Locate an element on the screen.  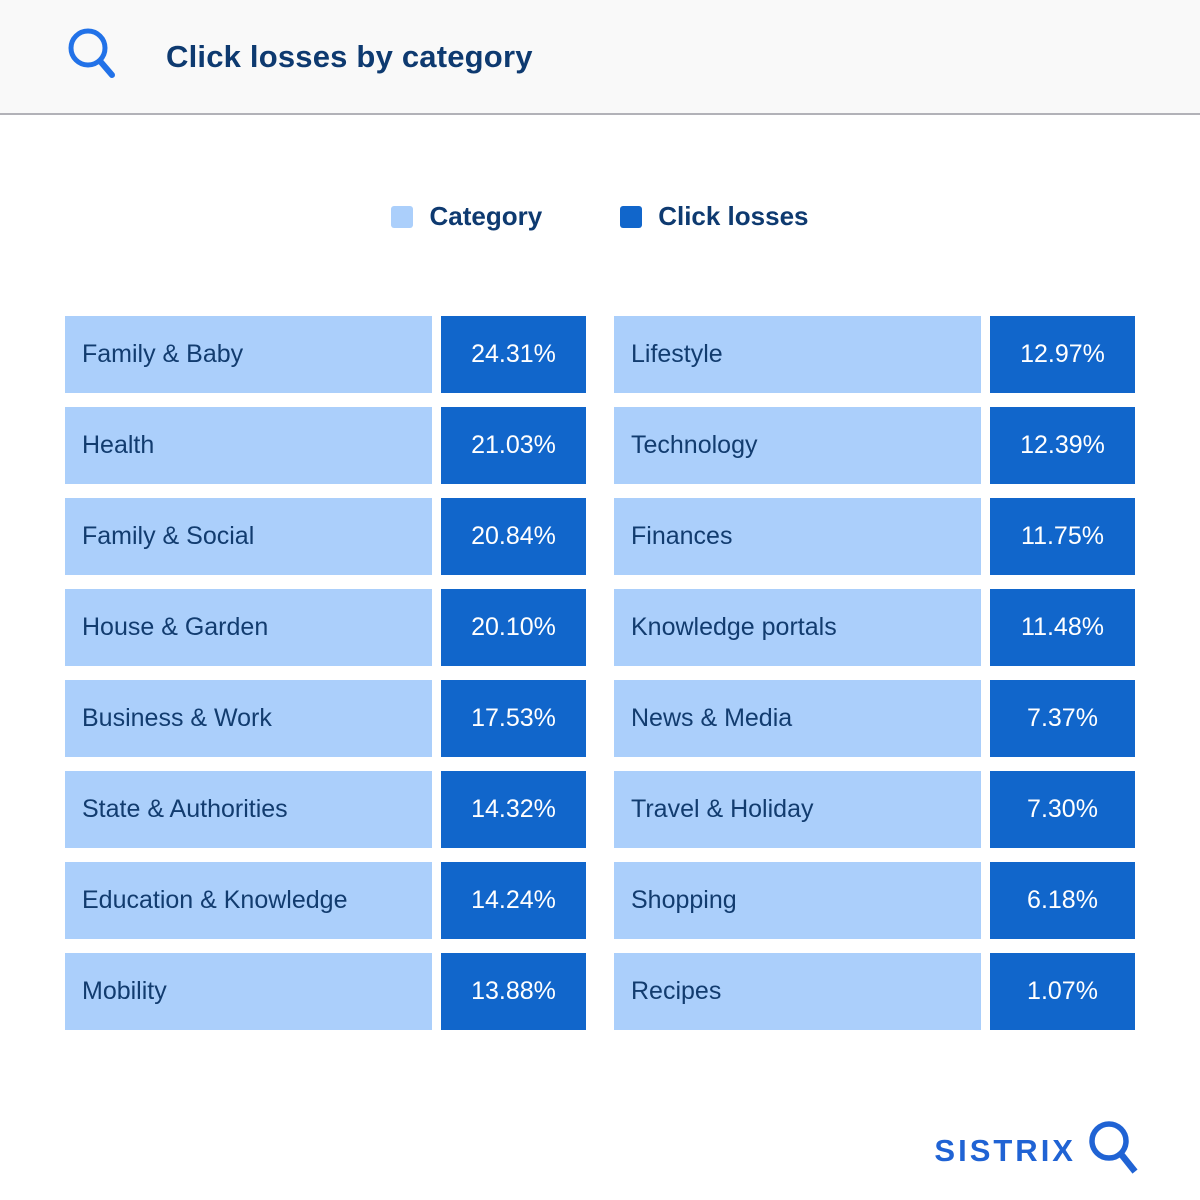
table-row: Family & Social 20.84% is located at coordinates (325, 536).